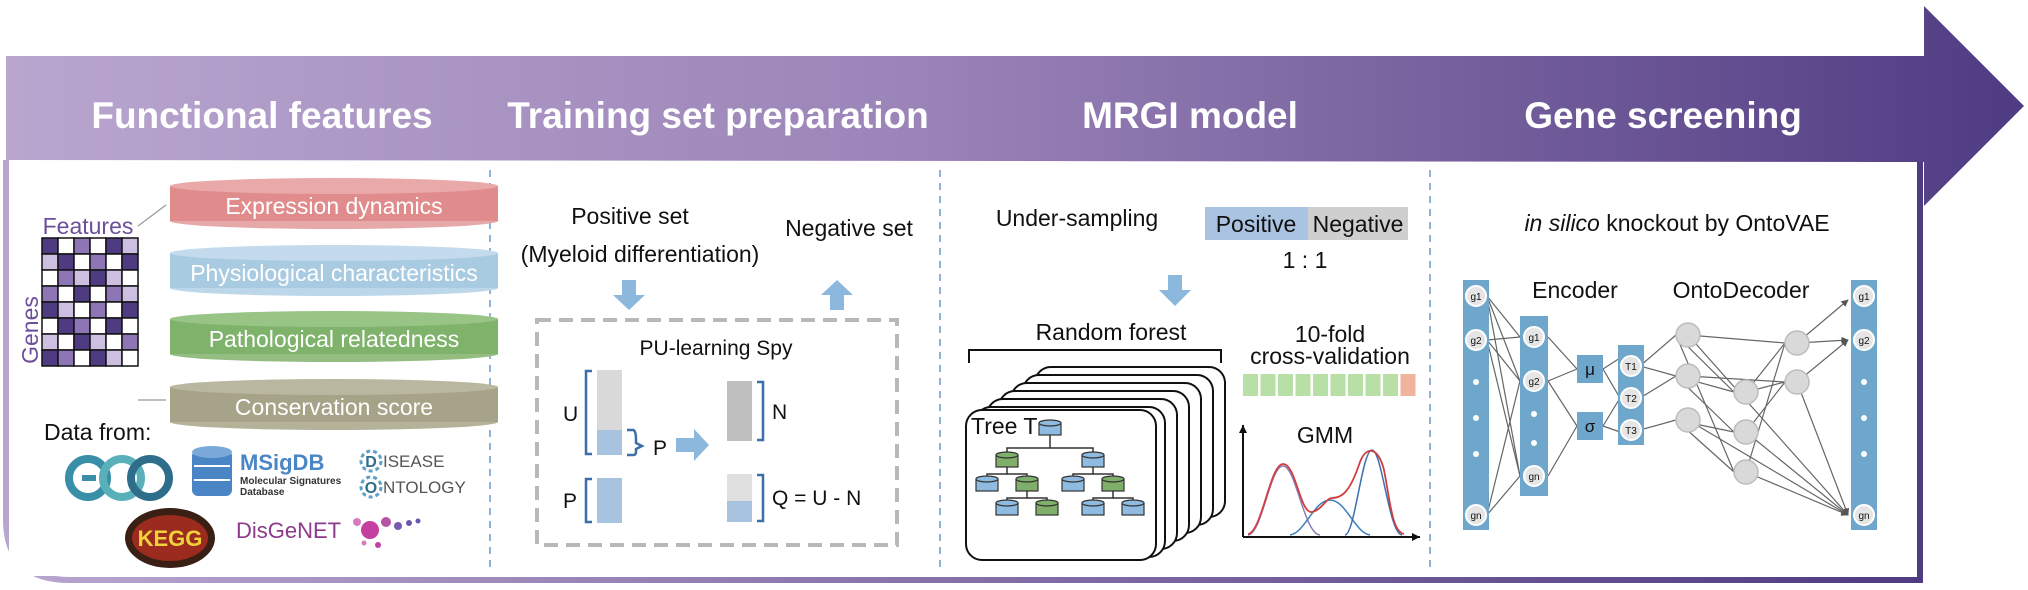 This screenshot has height=590, width=2028. Describe the element at coordinates (424, 487) in the screenshot. I see `do-line-2: NTOLOGY` at that location.